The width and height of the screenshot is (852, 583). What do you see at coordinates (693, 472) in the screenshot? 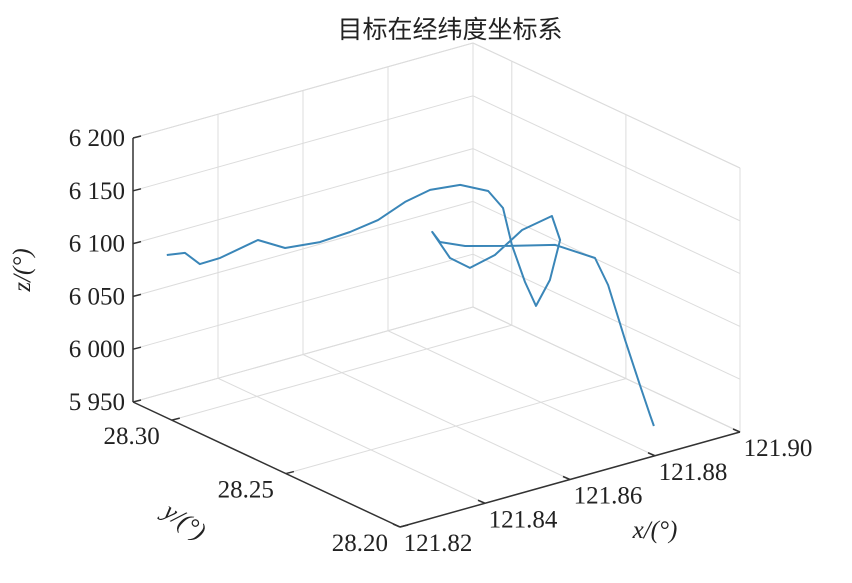
I see `x-tick-label: 121.88` at bounding box center [693, 472].